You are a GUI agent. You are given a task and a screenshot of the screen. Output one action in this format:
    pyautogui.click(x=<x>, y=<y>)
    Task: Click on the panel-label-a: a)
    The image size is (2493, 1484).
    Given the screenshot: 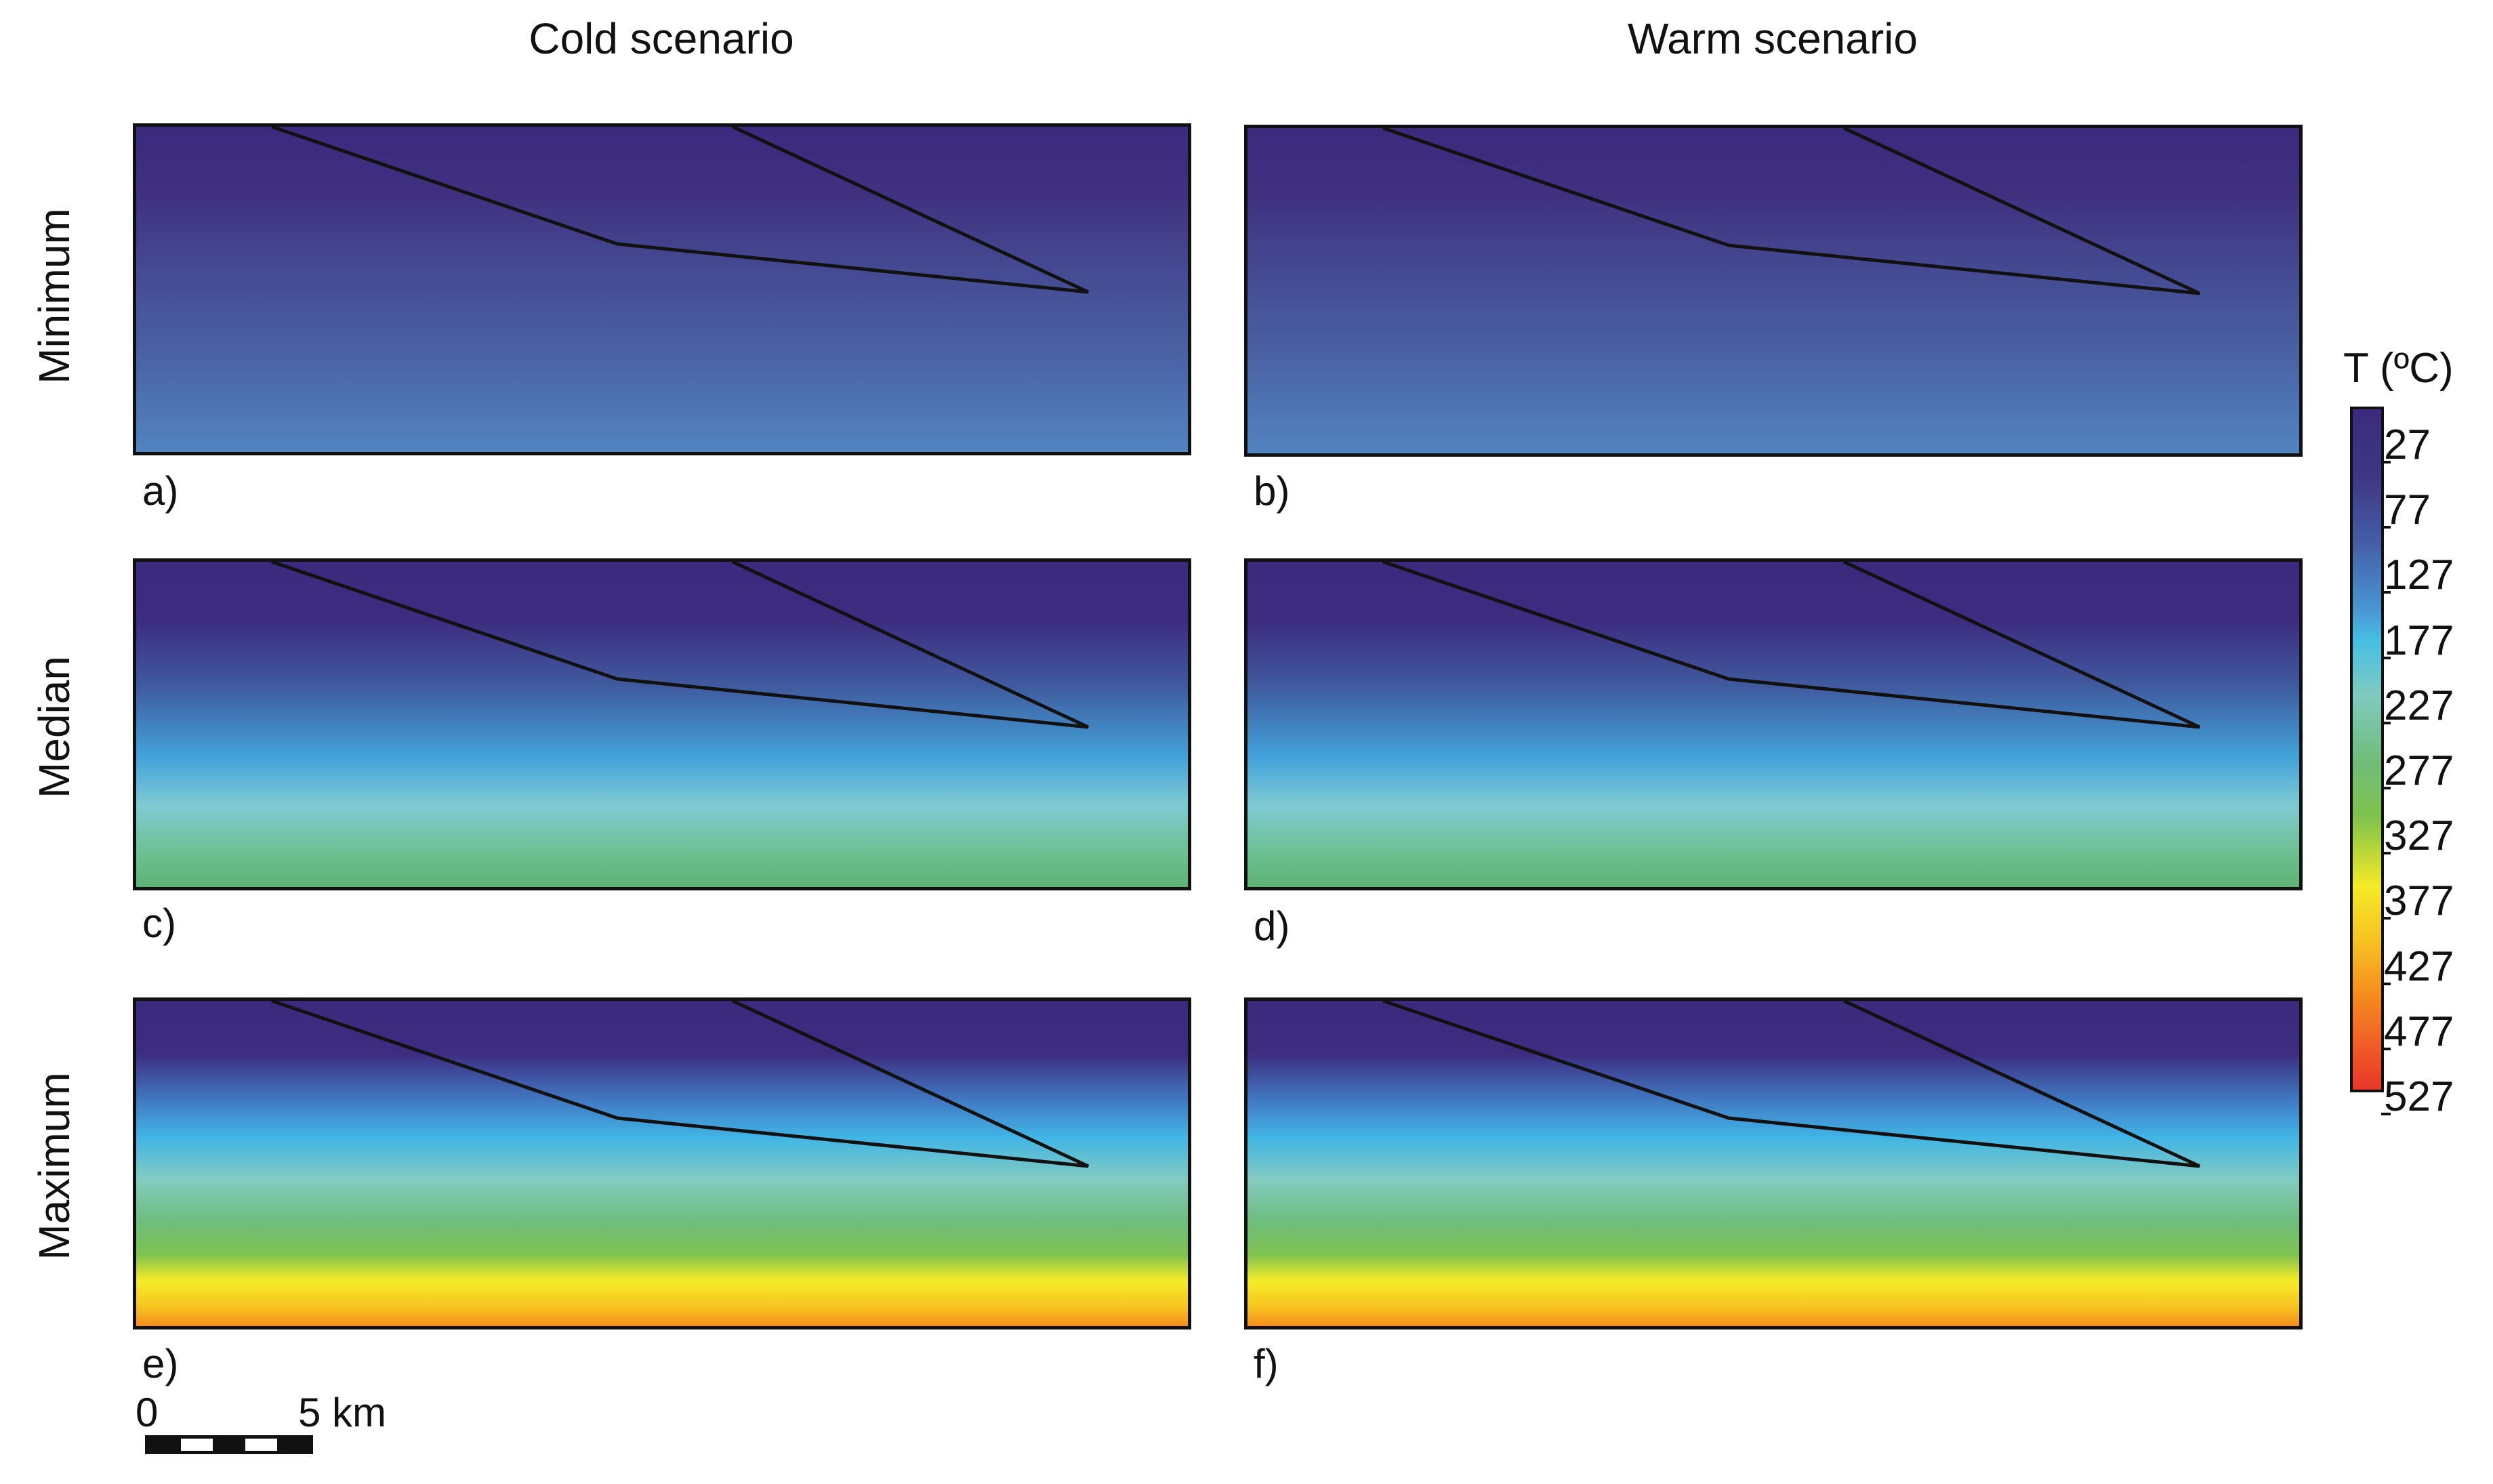 What is the action you would take?
    pyautogui.click(x=160, y=491)
    